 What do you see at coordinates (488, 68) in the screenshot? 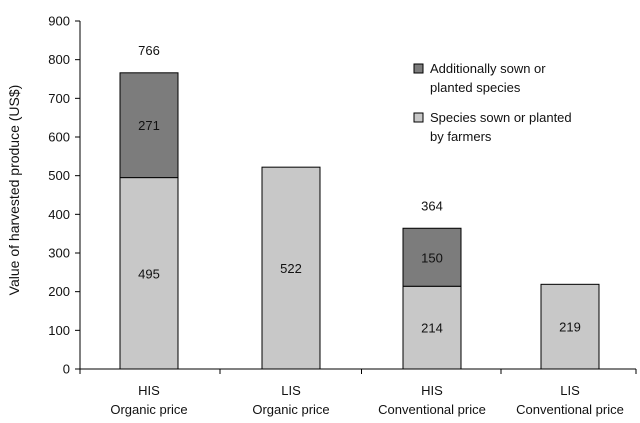
I see `legend-label: Additionally sown or` at bounding box center [488, 68].